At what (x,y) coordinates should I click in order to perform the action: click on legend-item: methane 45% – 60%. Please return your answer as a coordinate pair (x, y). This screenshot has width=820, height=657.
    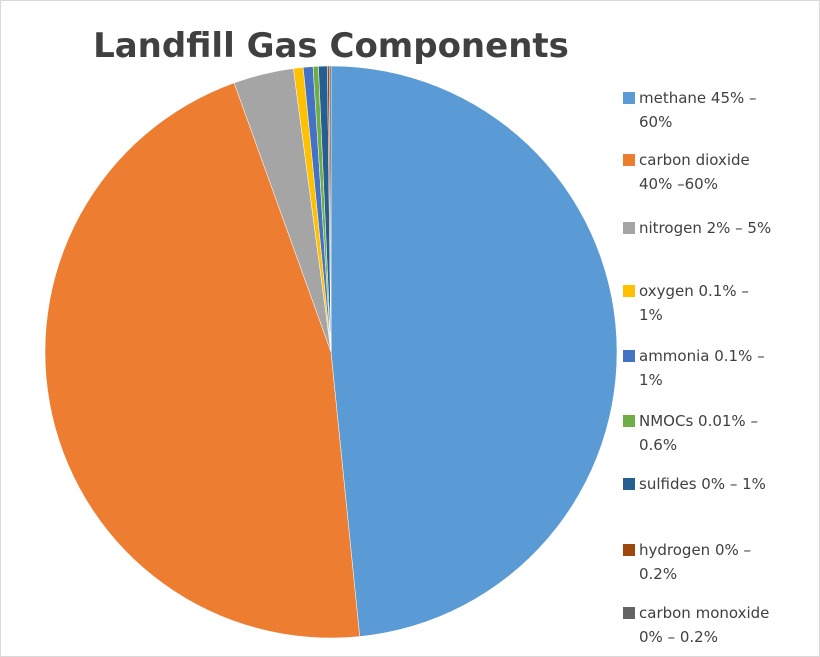
    Looking at the image, I should click on (721, 110).